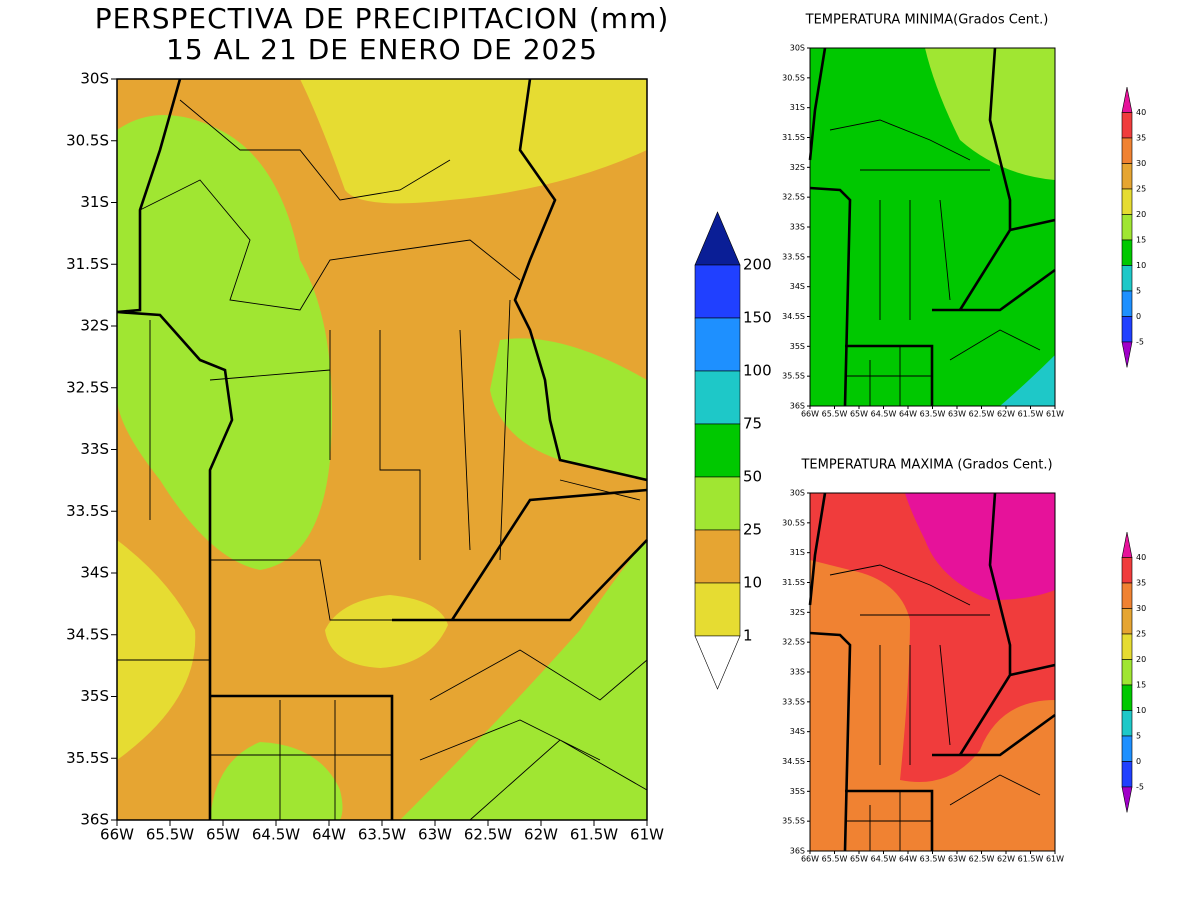 This screenshot has height=900, width=1200. Describe the element at coordinates (752, 424) in the screenshot. I see `legend-label: 75` at that location.